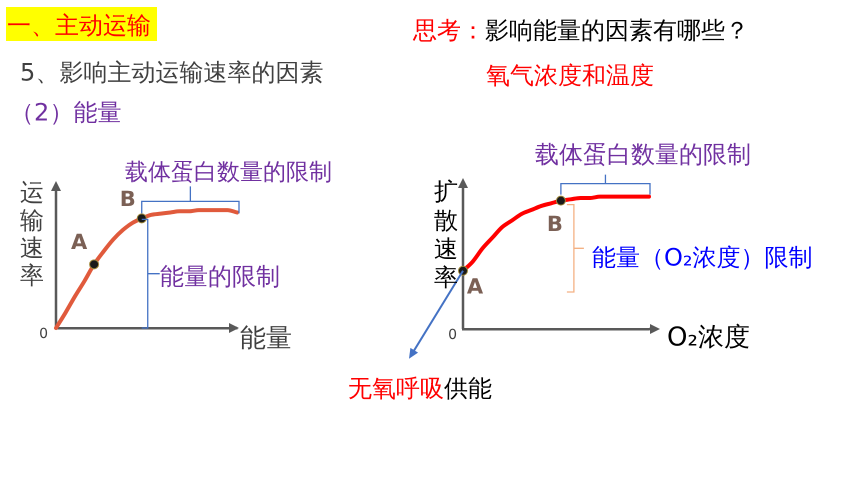  I want to click on text: （2）能量, so click(66, 112).